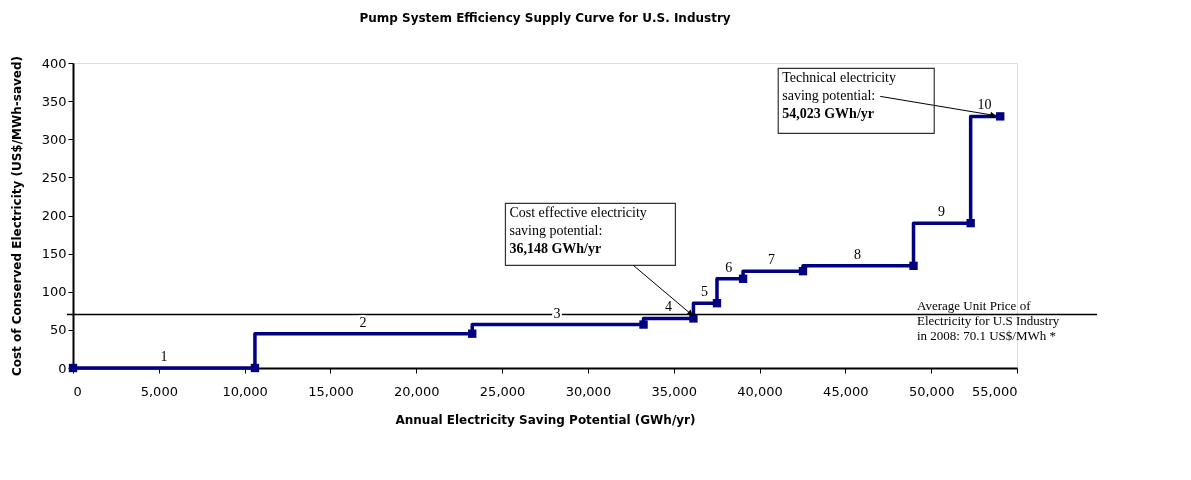 The height and width of the screenshot is (480, 1191). Describe the element at coordinates (62, 368) in the screenshot. I see `y-tick-label: 0` at that location.